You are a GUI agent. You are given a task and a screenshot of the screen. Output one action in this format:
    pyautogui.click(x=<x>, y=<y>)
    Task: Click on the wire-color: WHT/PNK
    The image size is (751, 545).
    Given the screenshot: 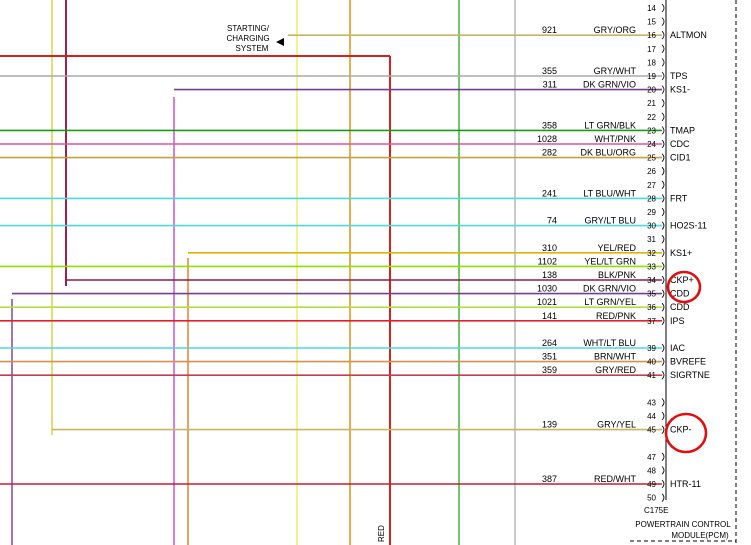 What is the action you would take?
    pyautogui.click(x=616, y=139)
    